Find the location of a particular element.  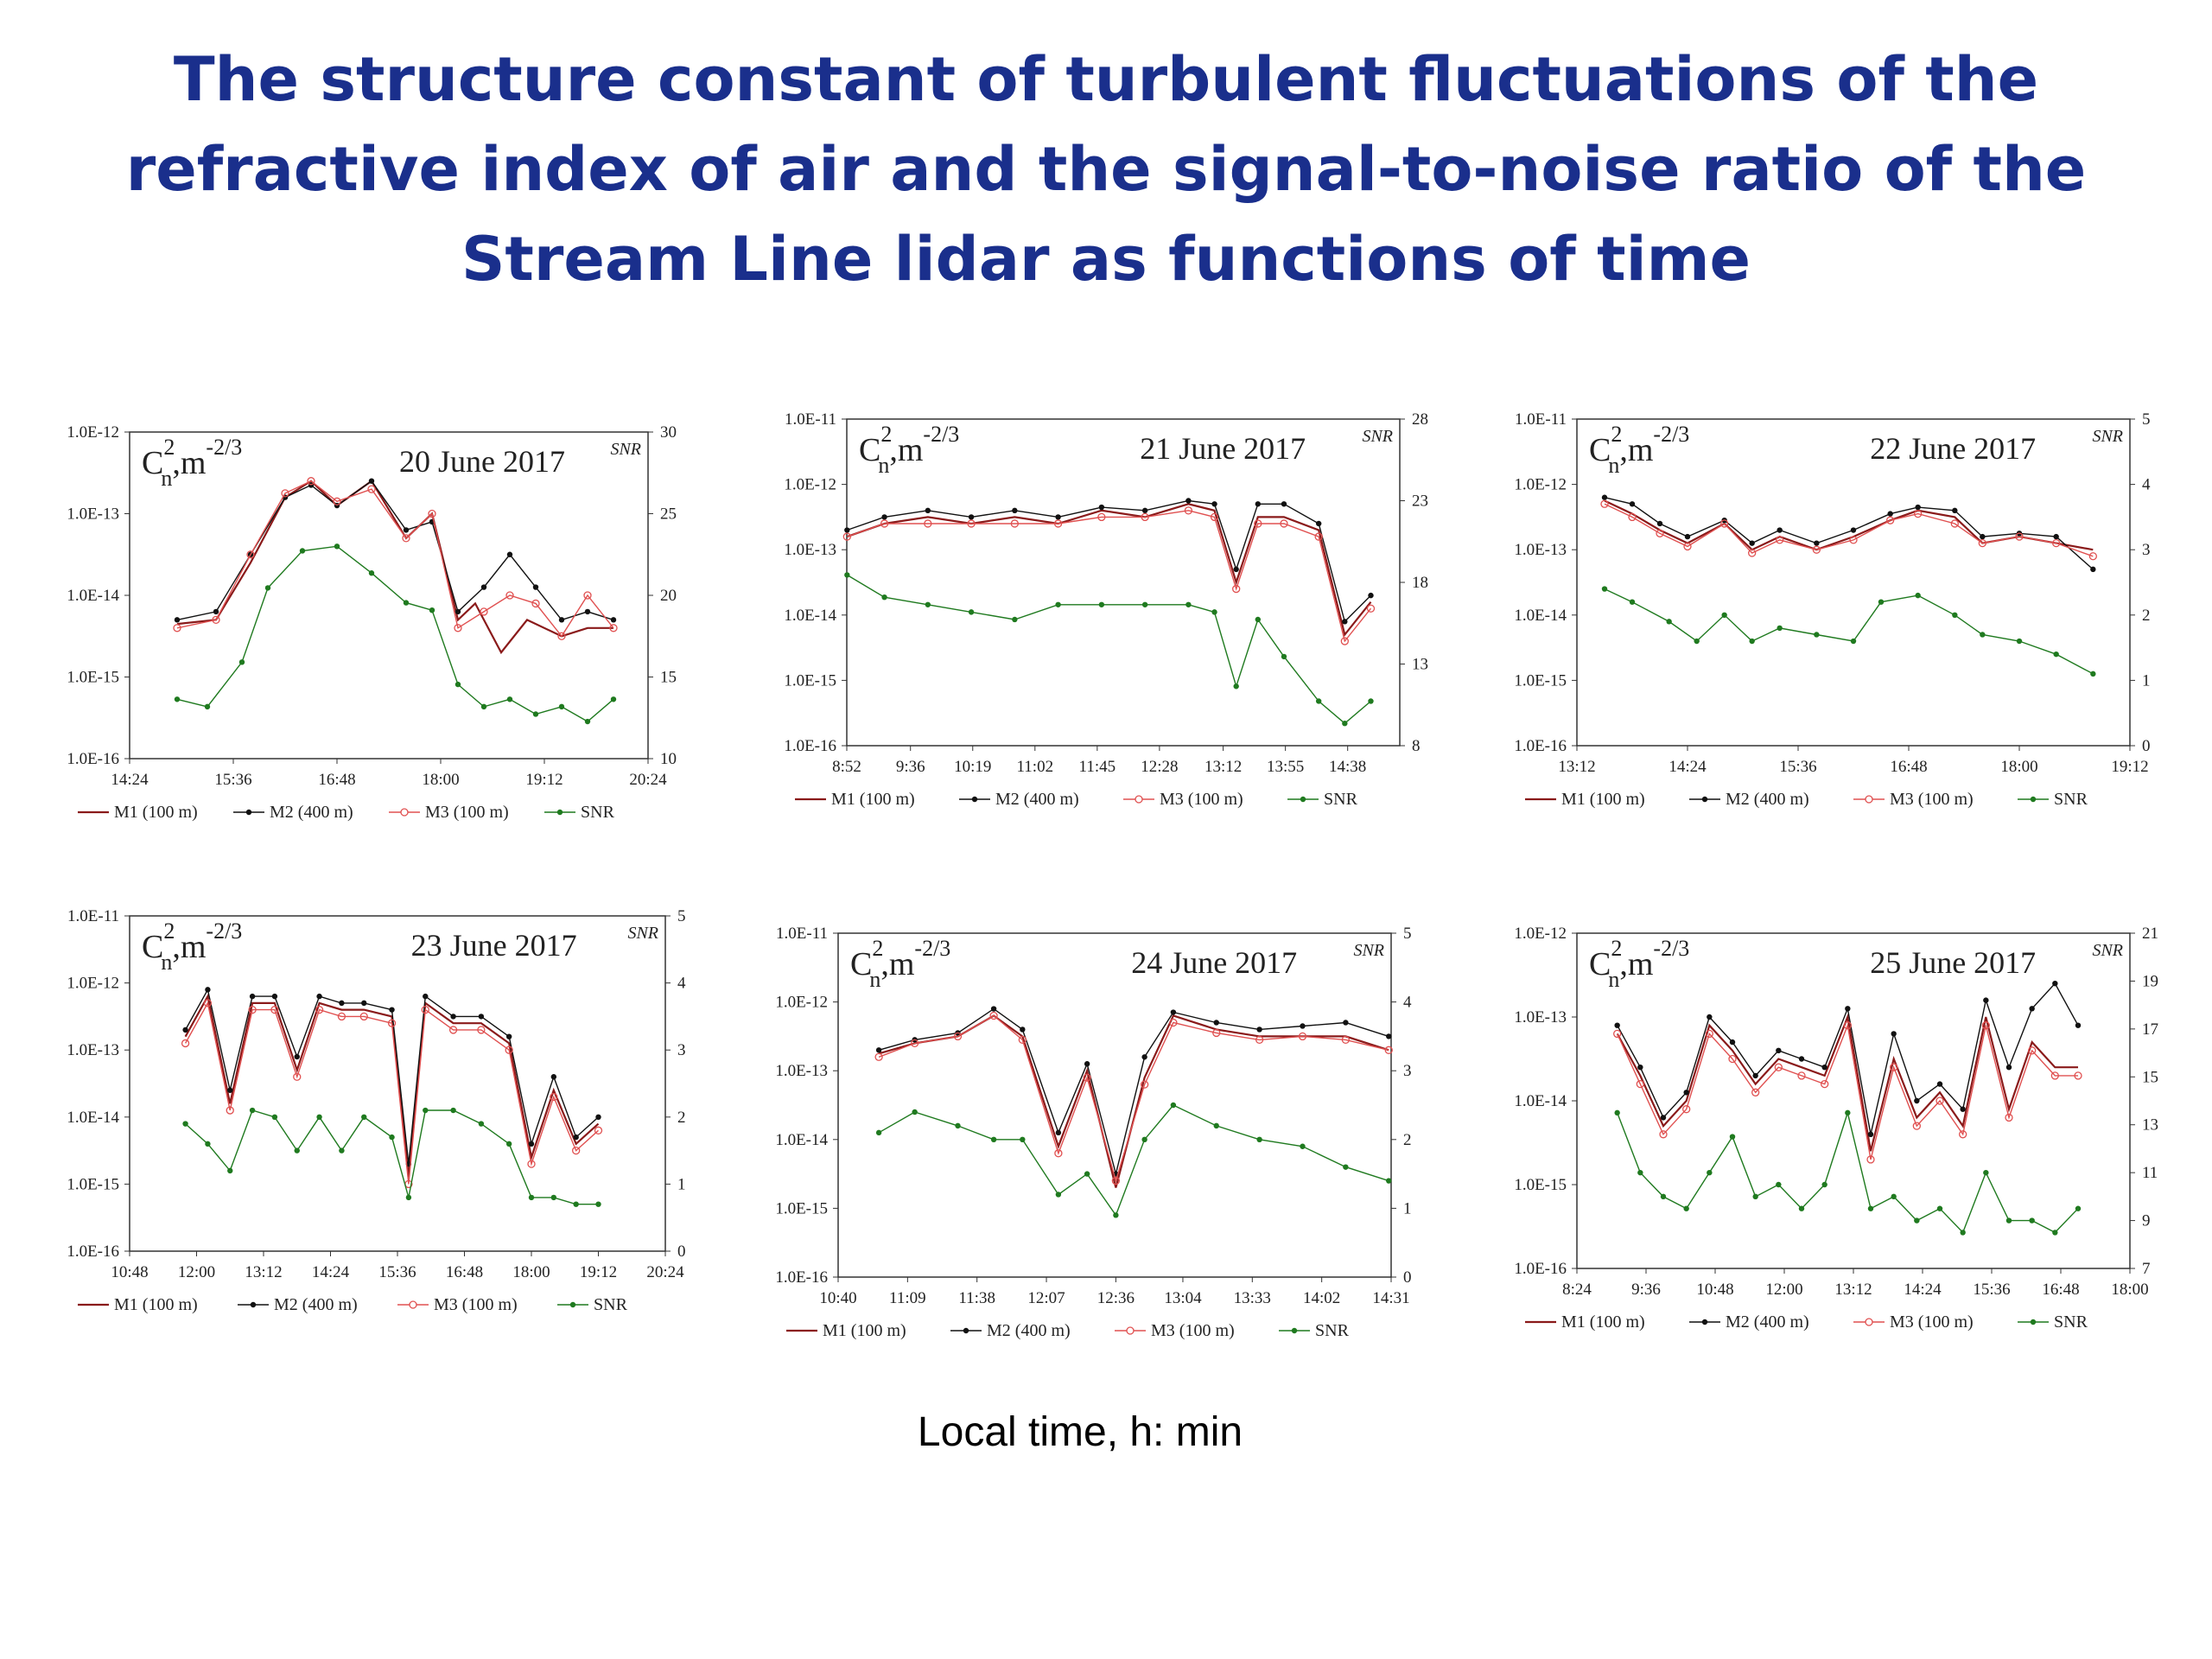

y2-tick-label: 10 is located at coordinates (668, 759).